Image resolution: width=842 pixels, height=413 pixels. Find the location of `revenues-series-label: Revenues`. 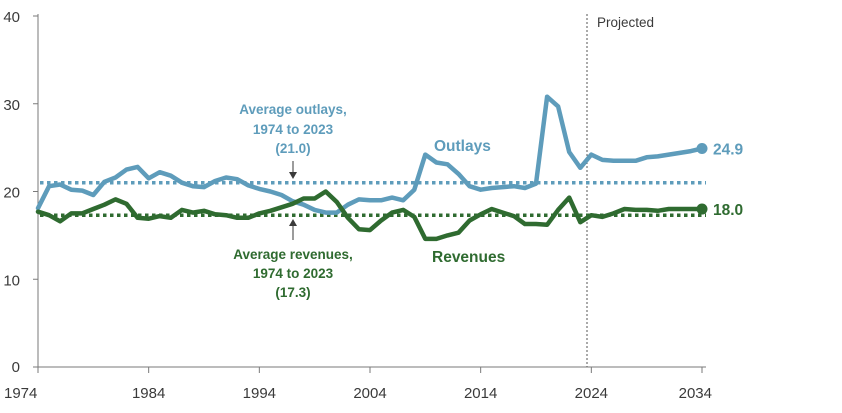

revenues-series-label: Revenues is located at coordinates (468, 257).